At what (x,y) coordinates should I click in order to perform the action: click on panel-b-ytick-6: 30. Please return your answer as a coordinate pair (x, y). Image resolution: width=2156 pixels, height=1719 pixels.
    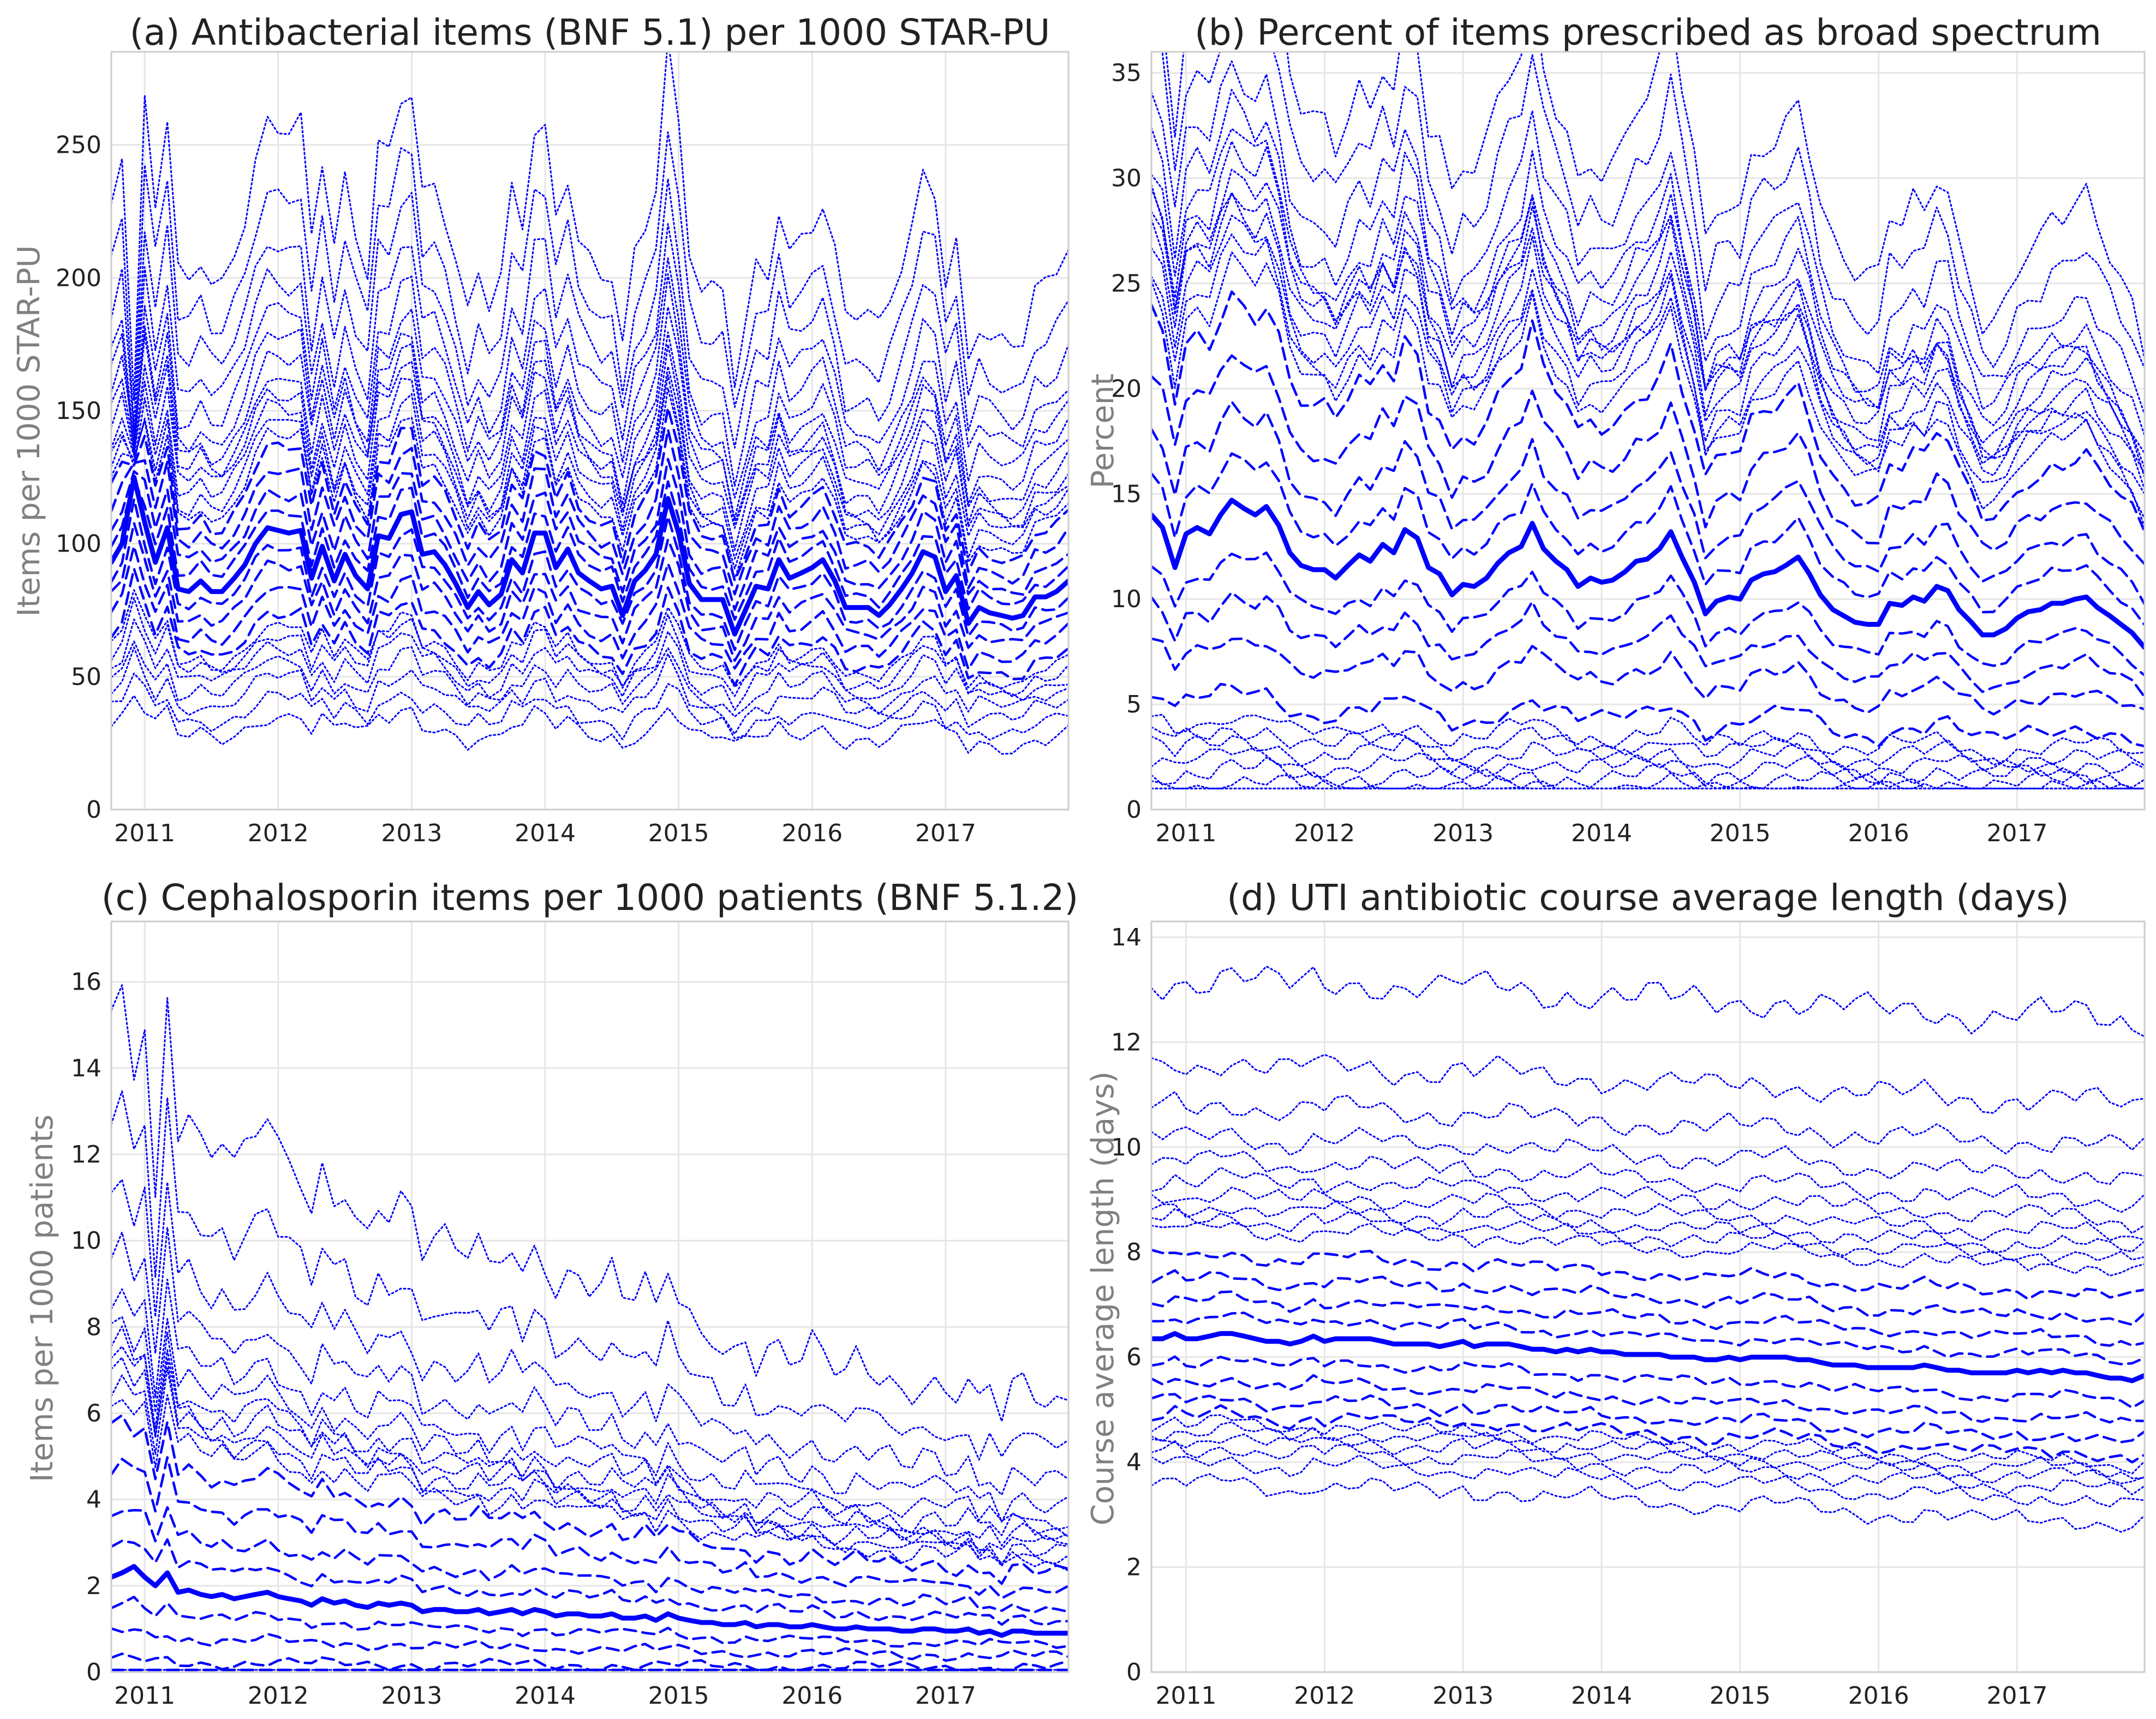
    Looking at the image, I should click on (1126, 179).